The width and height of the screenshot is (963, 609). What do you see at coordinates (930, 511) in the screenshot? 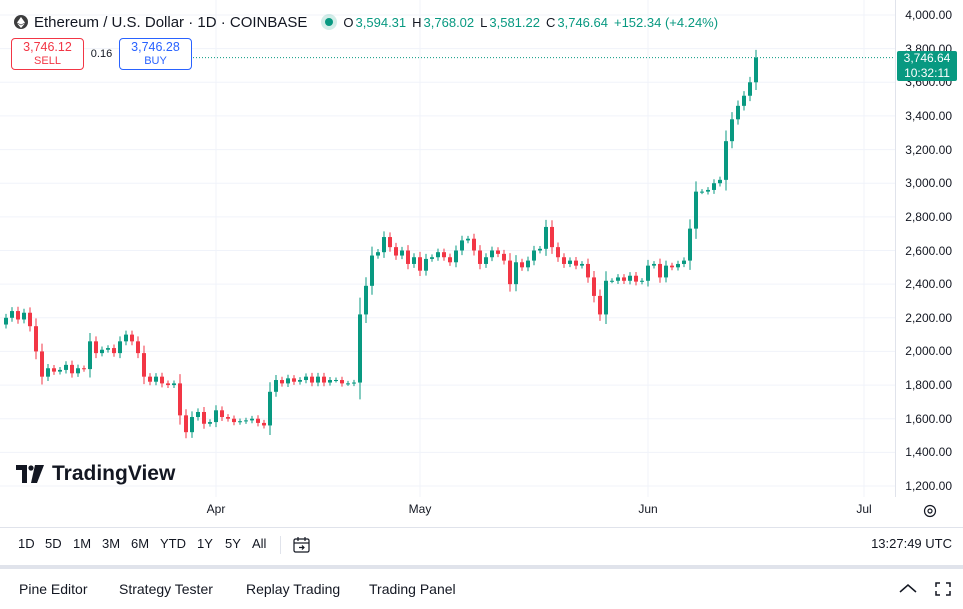
I see `gear-icon` at bounding box center [930, 511].